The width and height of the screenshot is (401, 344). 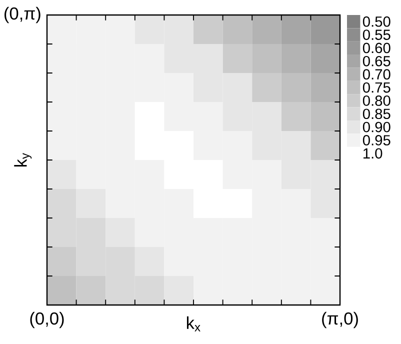 I want to click on color-bar-label: 0.55, so click(x=376, y=35).